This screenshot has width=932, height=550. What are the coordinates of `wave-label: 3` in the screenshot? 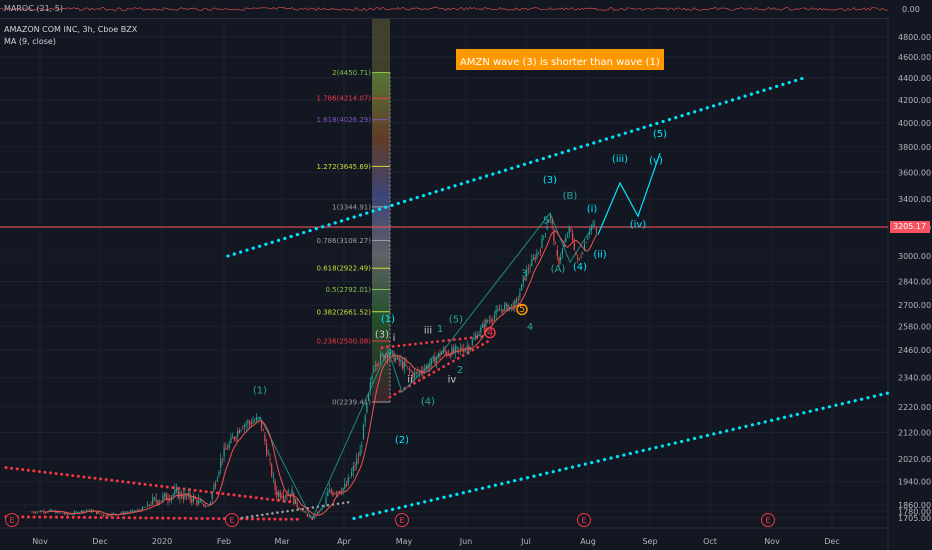 It's located at (524, 274).